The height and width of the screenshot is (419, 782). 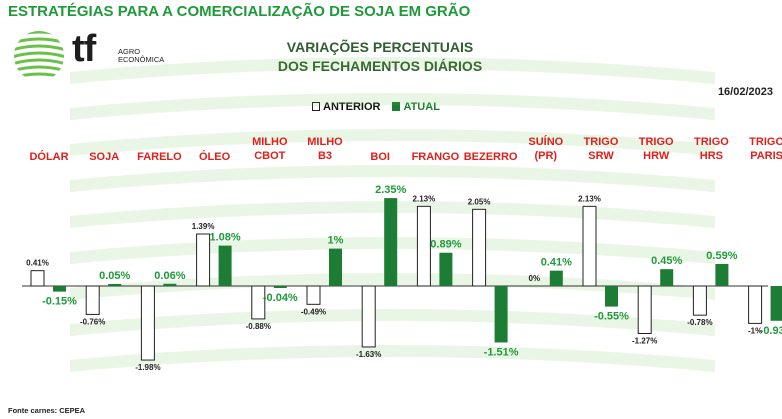 What do you see at coordinates (436, 157) in the screenshot?
I see `category-label: FRANGO` at bounding box center [436, 157].